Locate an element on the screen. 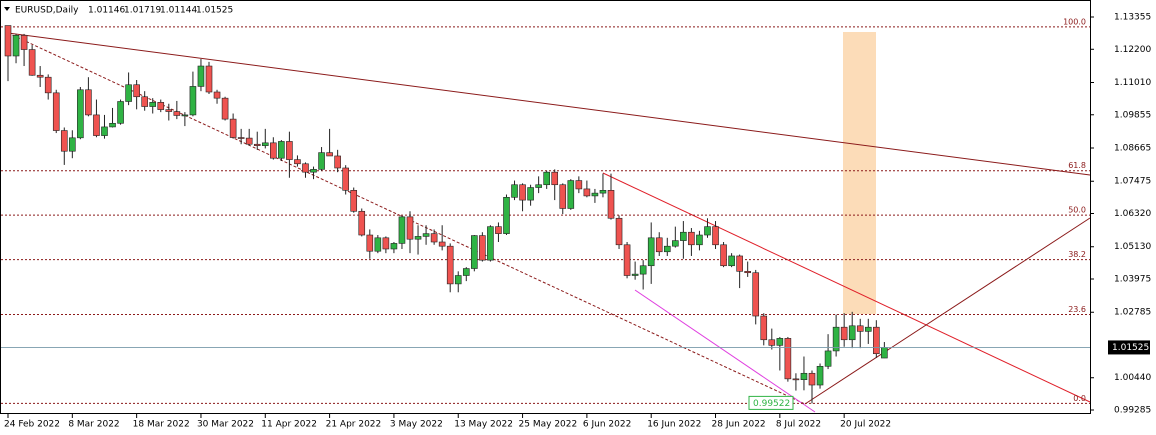 The width and height of the screenshot is (1156, 435). current-price-label: 1.01525 is located at coordinates (1130, 348).